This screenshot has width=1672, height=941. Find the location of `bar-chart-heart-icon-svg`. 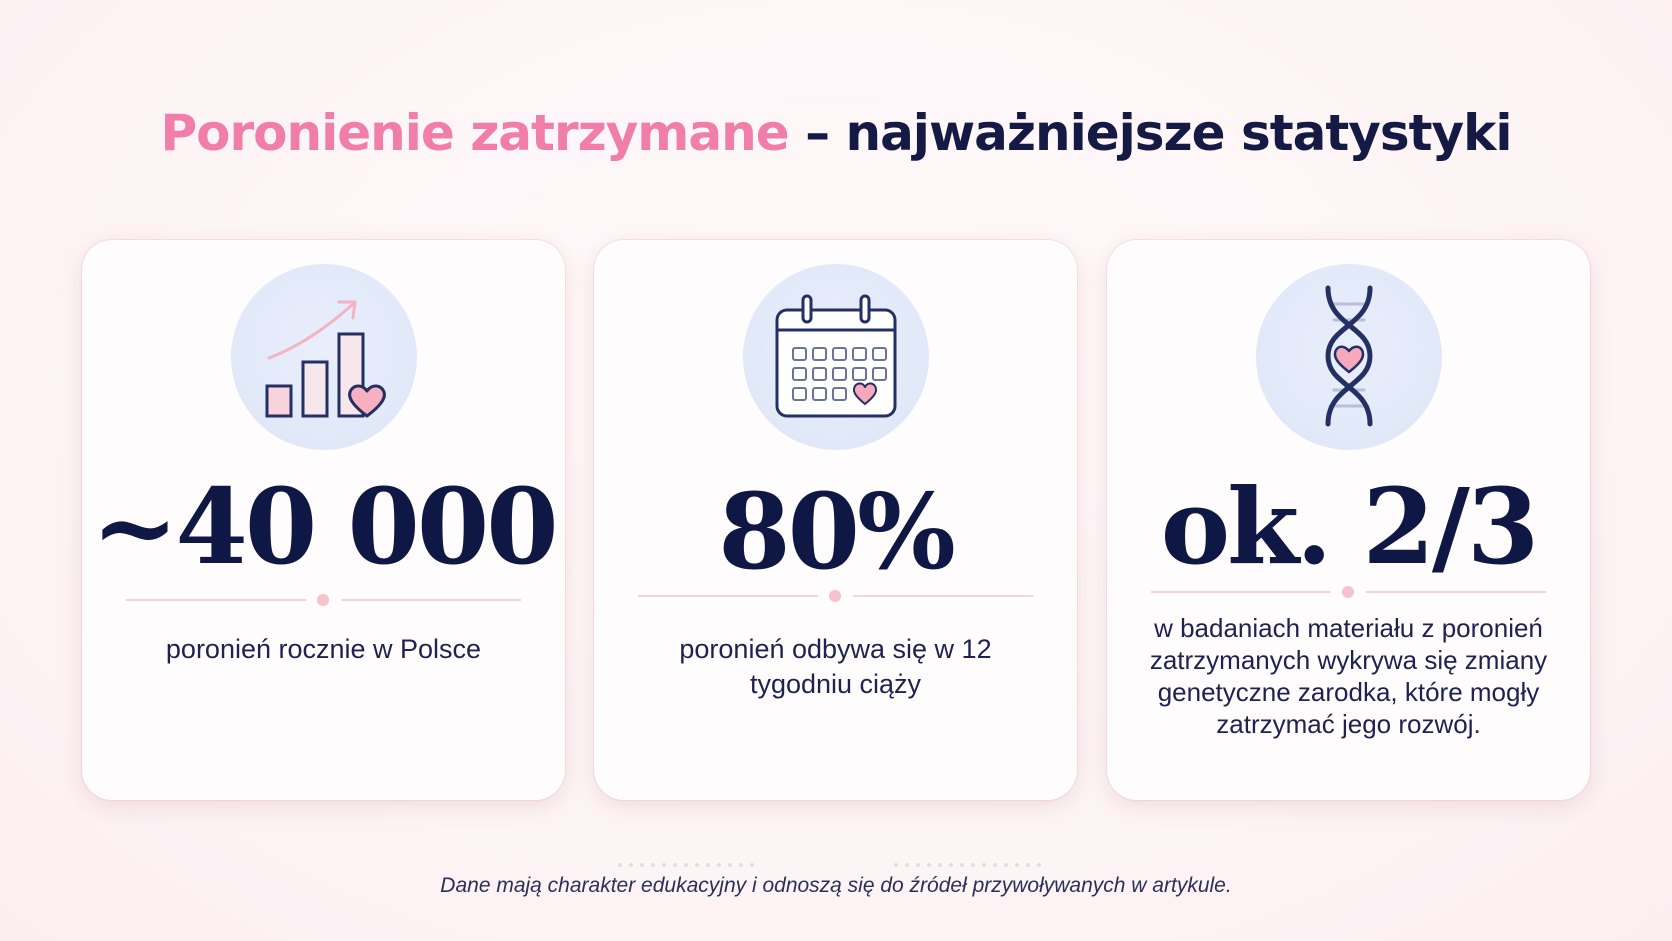

bar-chart-heart-icon-svg is located at coordinates (325, 359).